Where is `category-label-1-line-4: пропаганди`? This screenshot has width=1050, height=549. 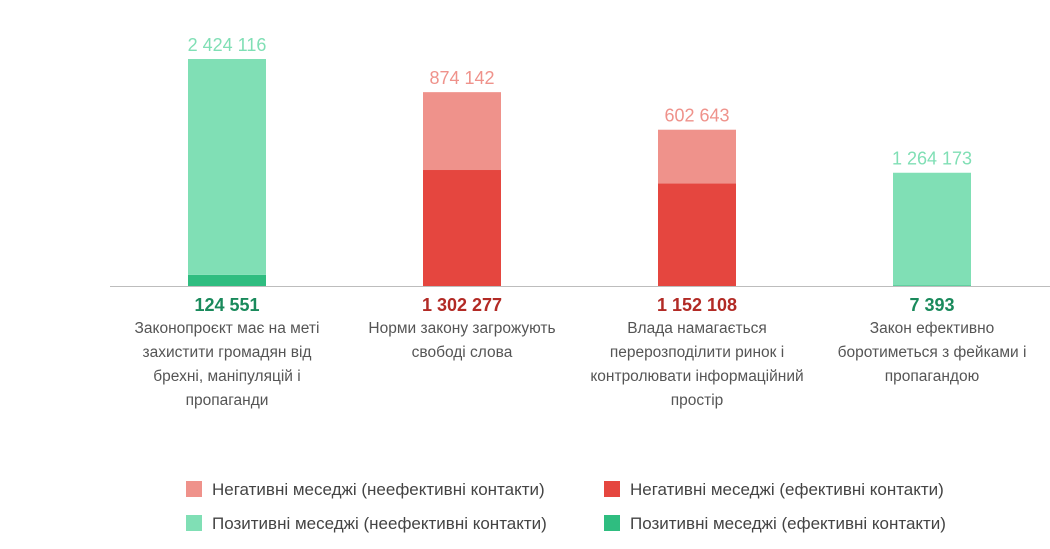
category-label-1-line-4: пропаганди is located at coordinates (227, 400).